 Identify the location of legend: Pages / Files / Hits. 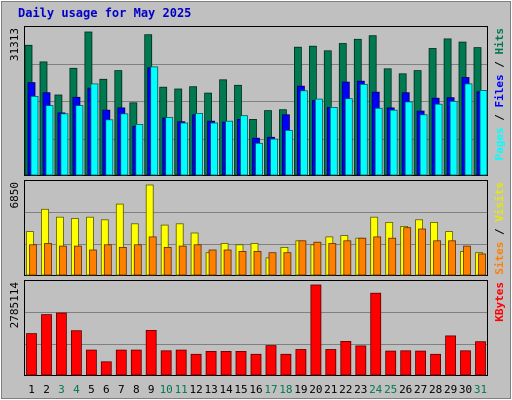
(499, 94).